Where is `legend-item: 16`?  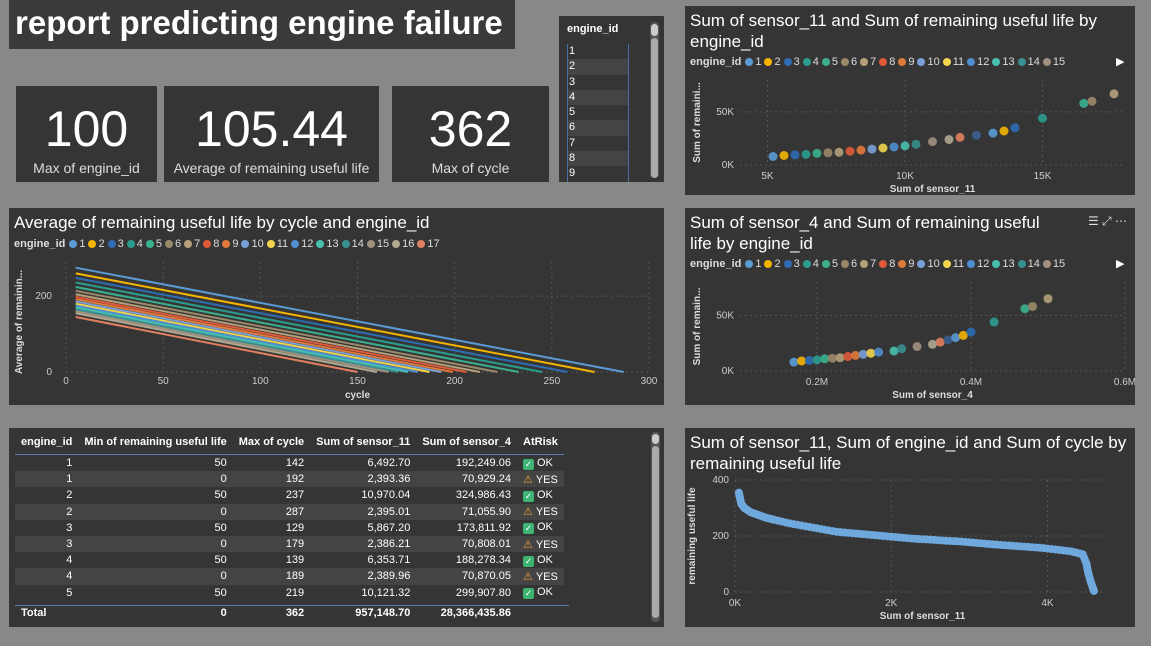 legend-item: 16 is located at coordinates (403, 244).